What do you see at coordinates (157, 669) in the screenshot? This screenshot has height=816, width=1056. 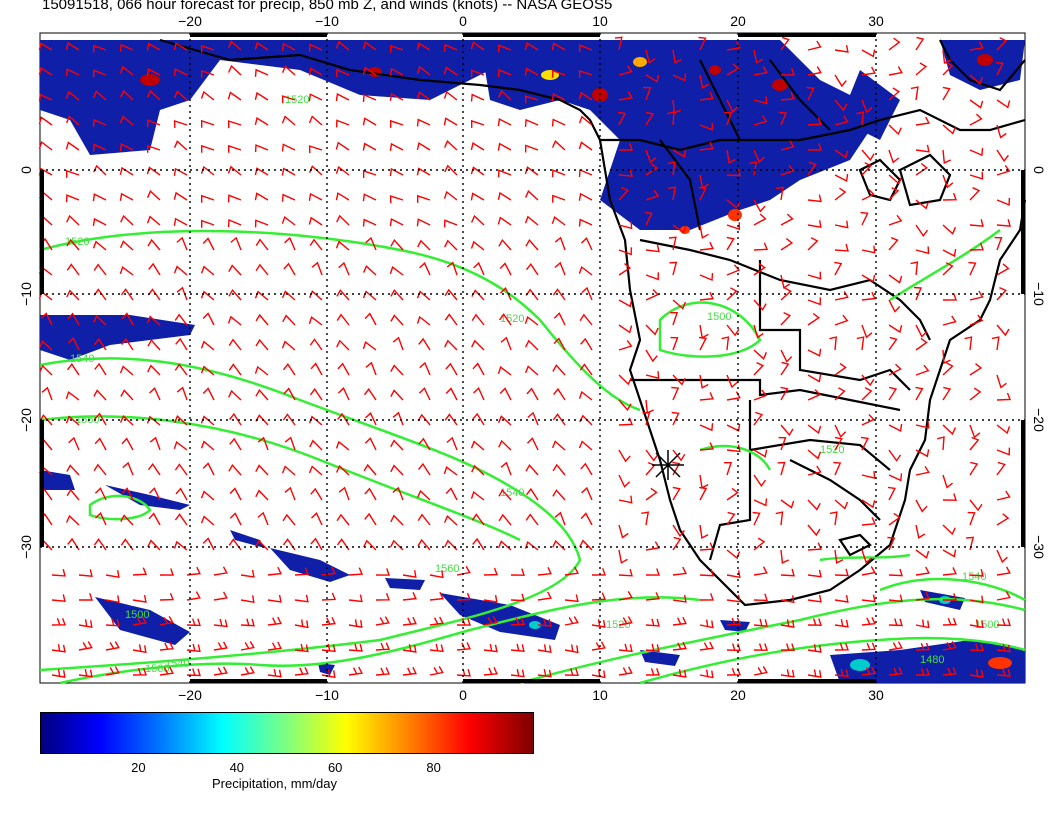 I see `svg-text: 1560` at bounding box center [157, 669].